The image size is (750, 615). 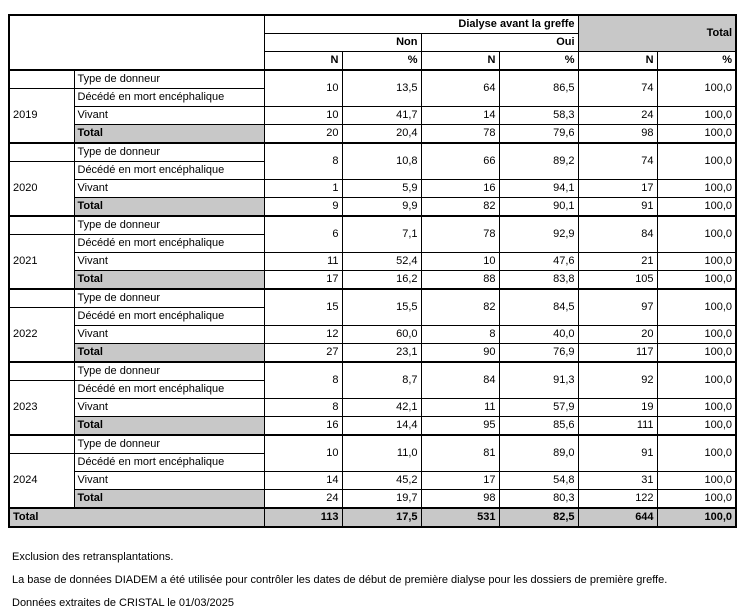 What do you see at coordinates (460, 453) in the screenshot?
I see `value-cell-deceased: 81` at bounding box center [460, 453].